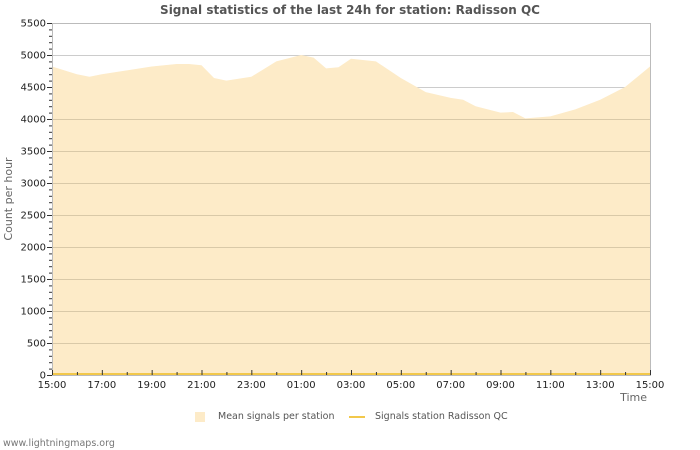 This screenshot has width=700, height=450. I want to click on svg-text: 03:00, so click(351, 385).